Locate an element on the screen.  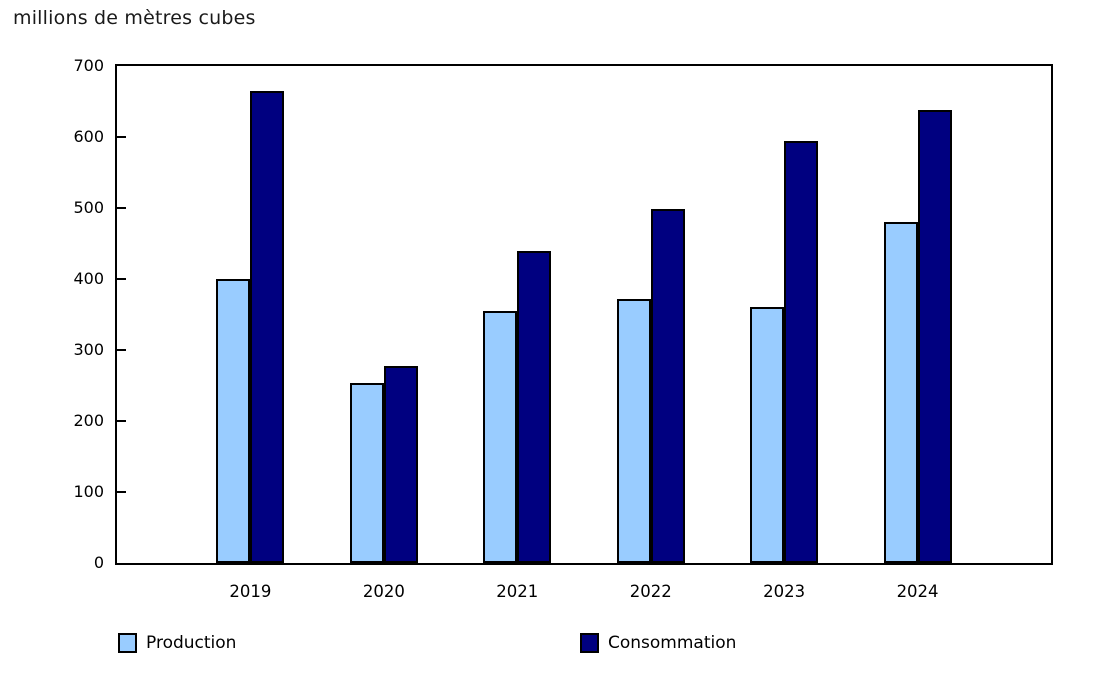
bar-consommation-2024 is located at coordinates (934, 336).